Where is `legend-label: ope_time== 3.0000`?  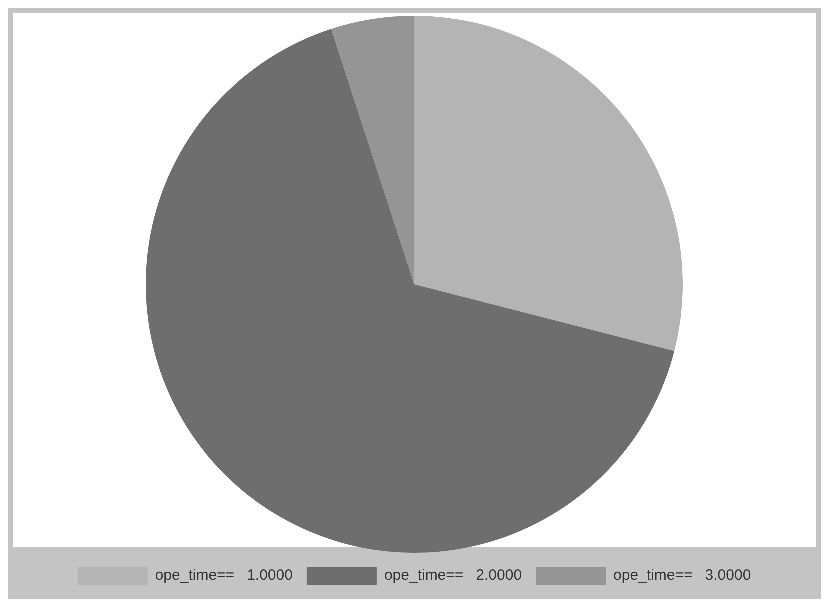 legend-label: ope_time== 3.0000 is located at coordinates (683, 575).